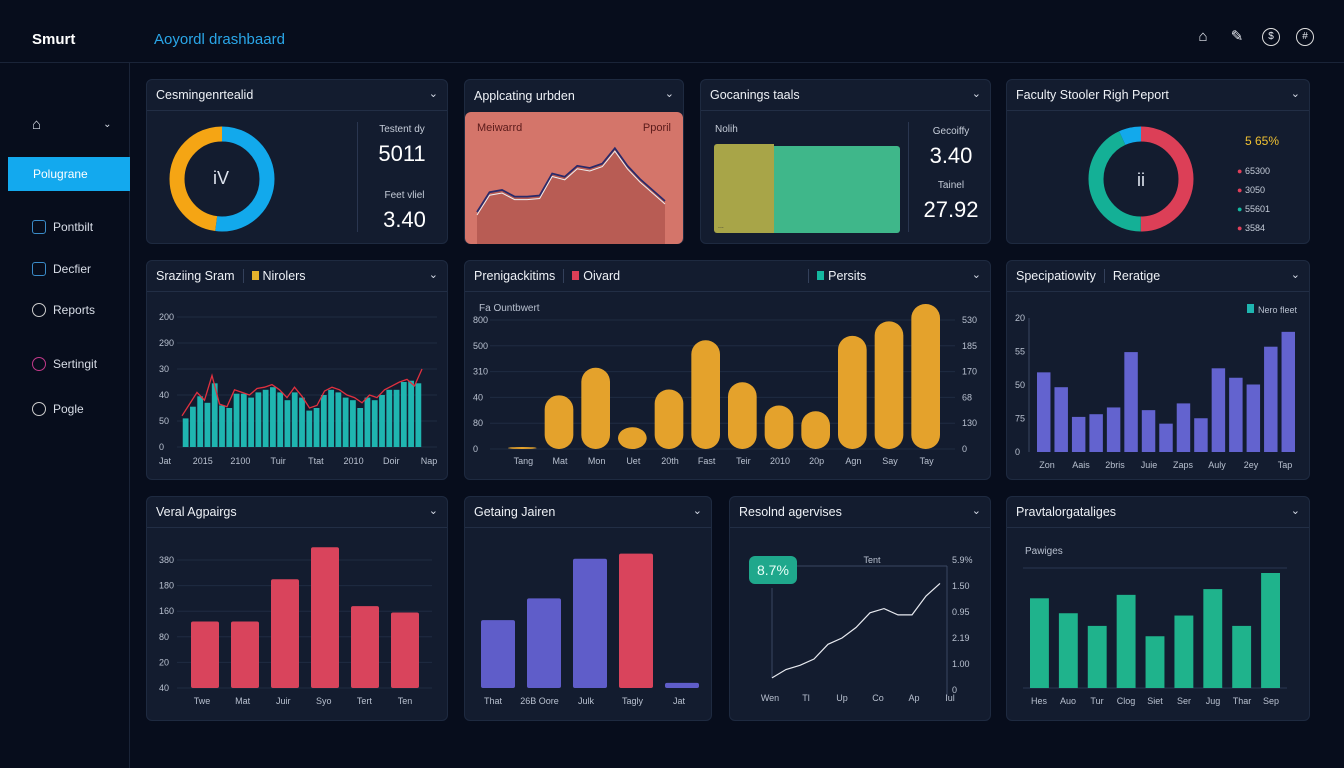 The image size is (1344, 768). I want to click on sidebar-item-0: Pontbilt, so click(62, 227).